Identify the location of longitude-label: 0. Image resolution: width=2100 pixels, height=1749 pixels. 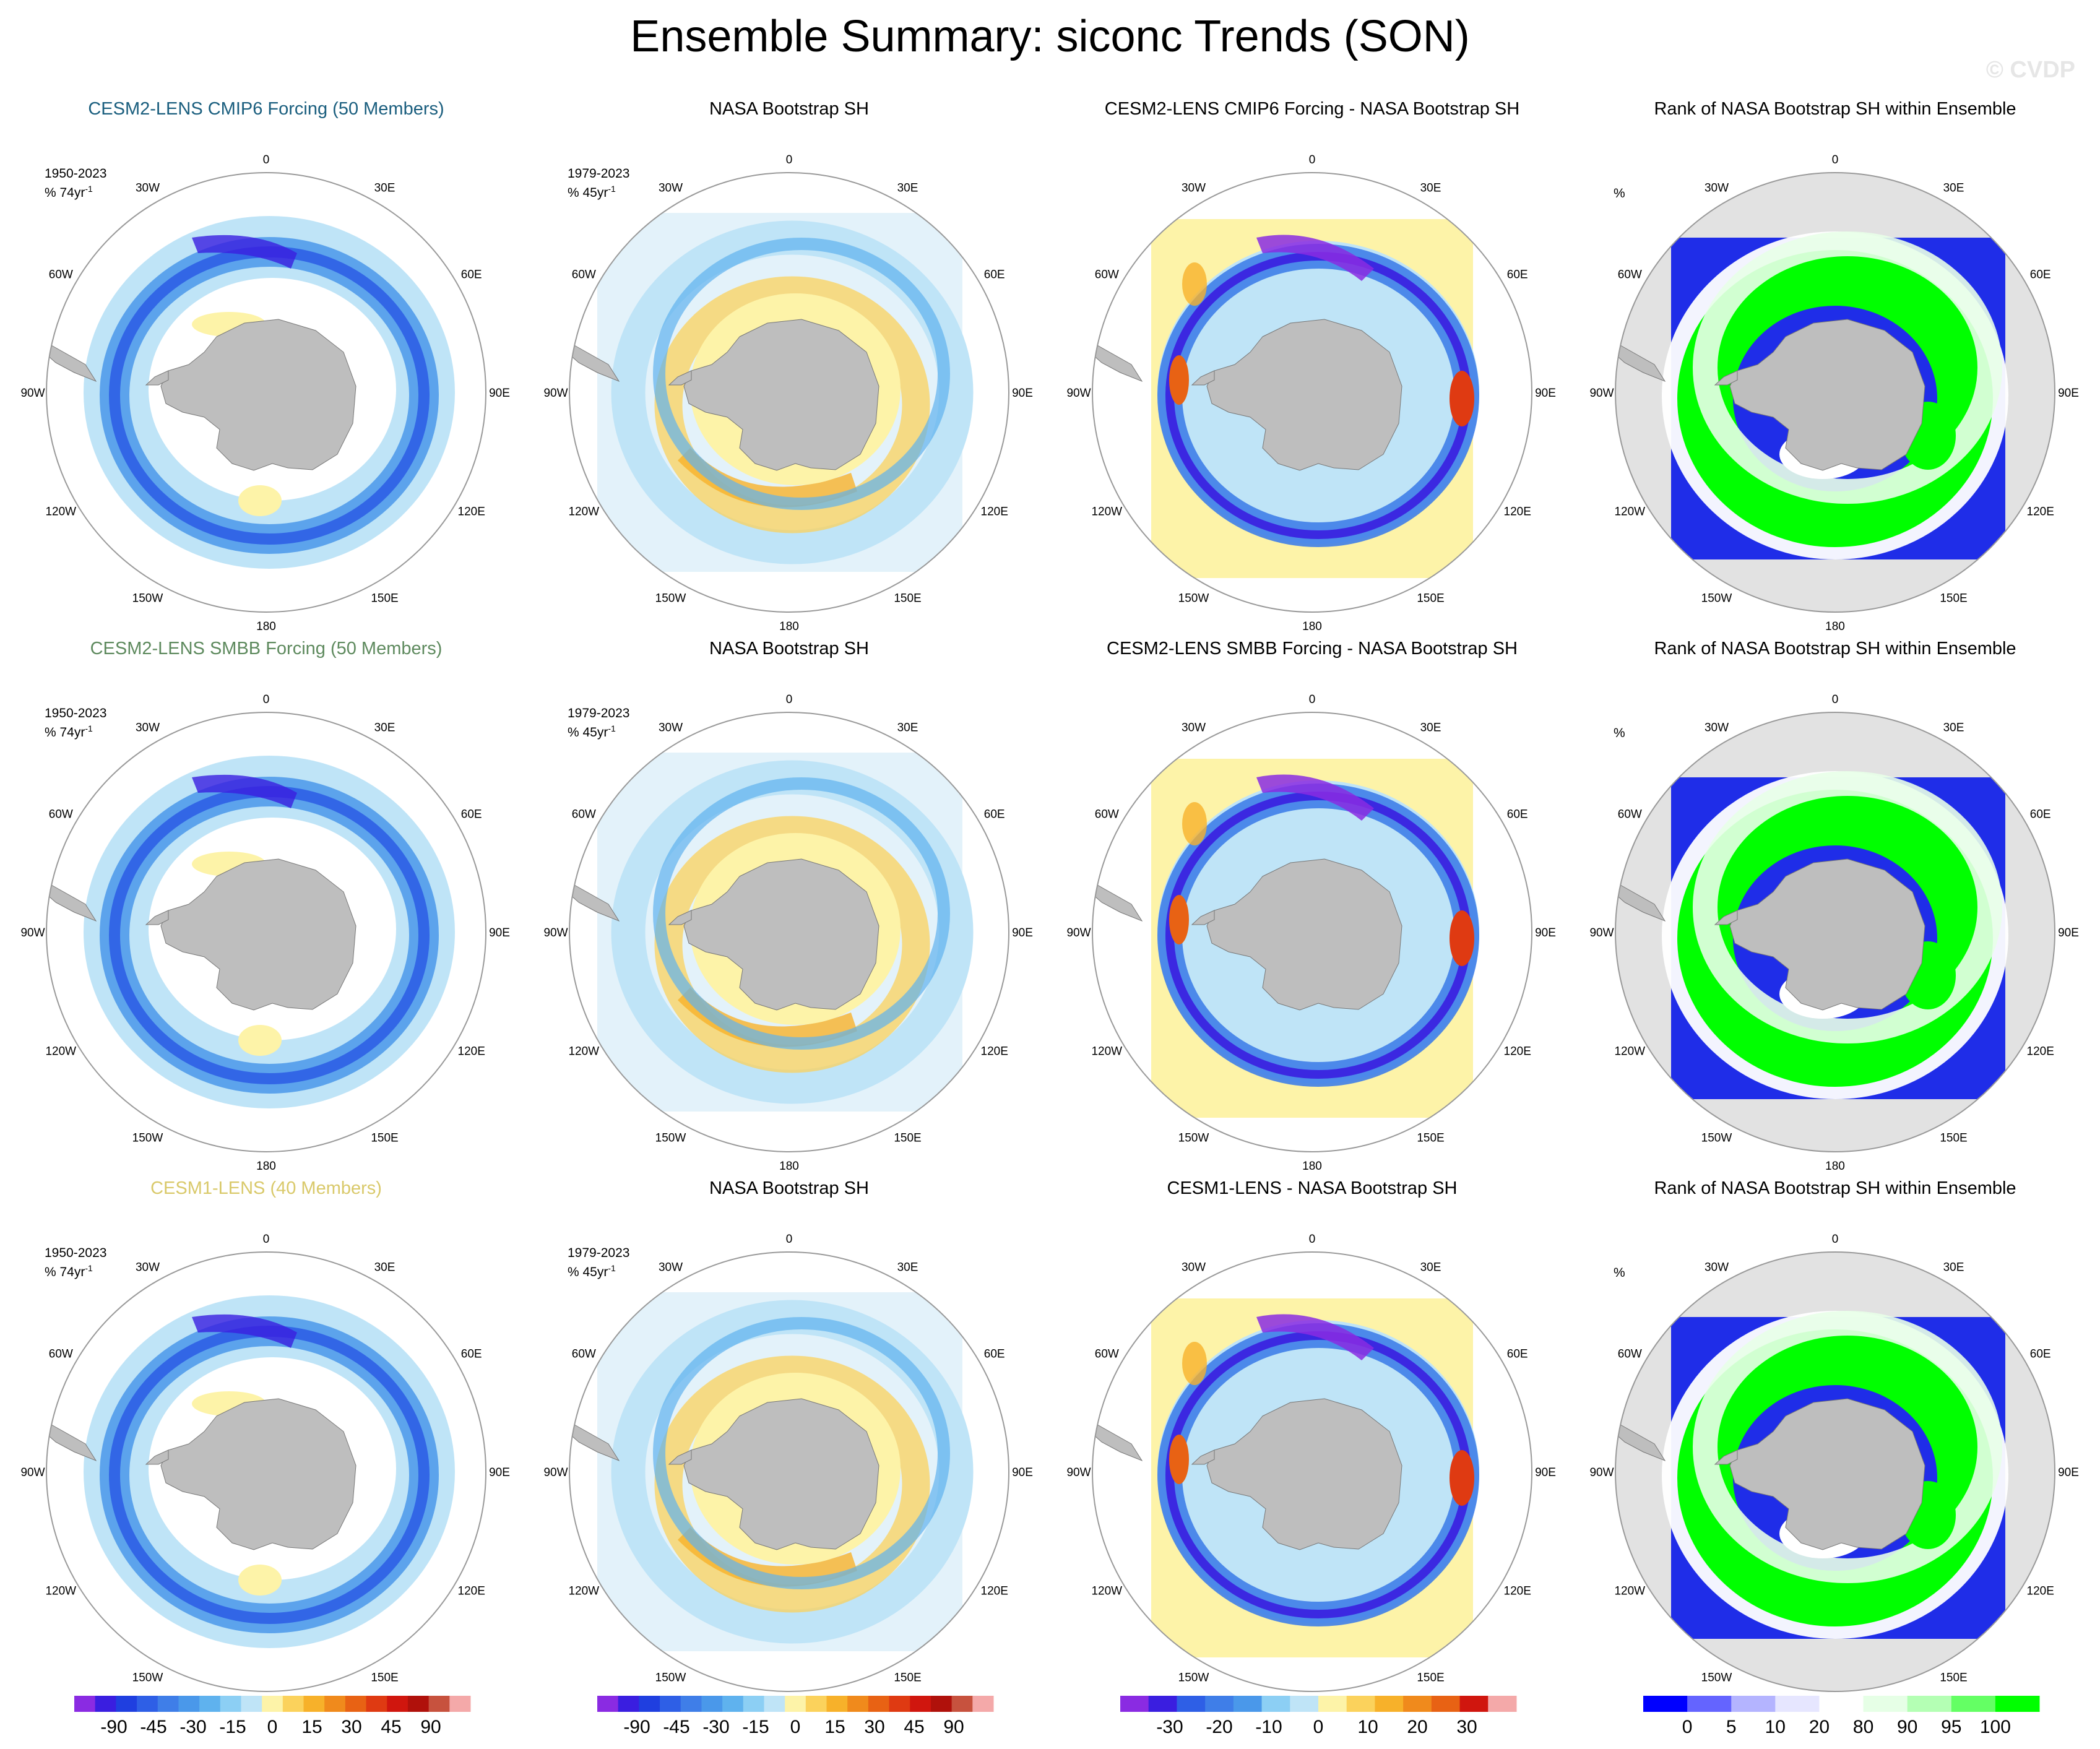
(266, 1239).